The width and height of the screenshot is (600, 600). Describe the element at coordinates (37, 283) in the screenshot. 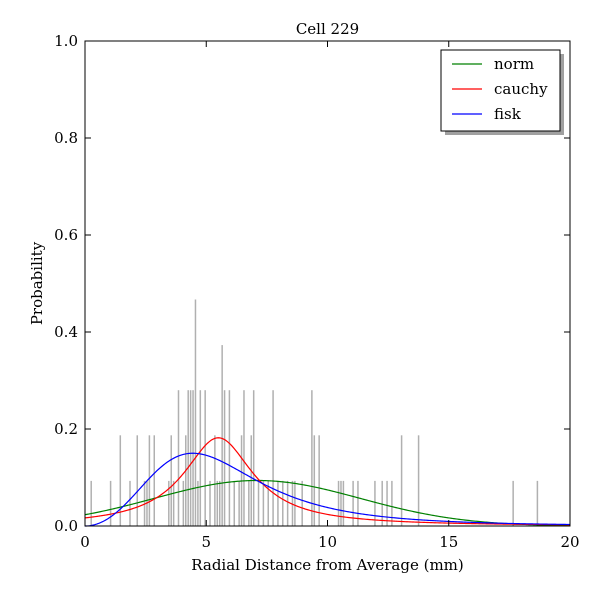

I see `y-axis-label: Probability` at that location.